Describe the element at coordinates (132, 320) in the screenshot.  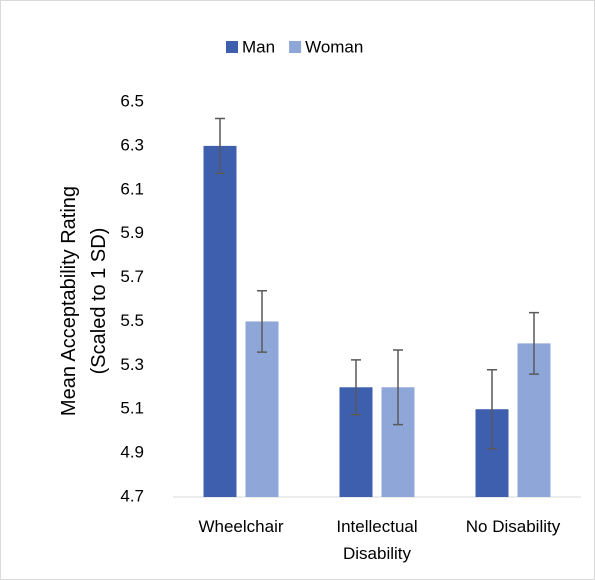
I see `y-tick-label: 5.5` at that location.